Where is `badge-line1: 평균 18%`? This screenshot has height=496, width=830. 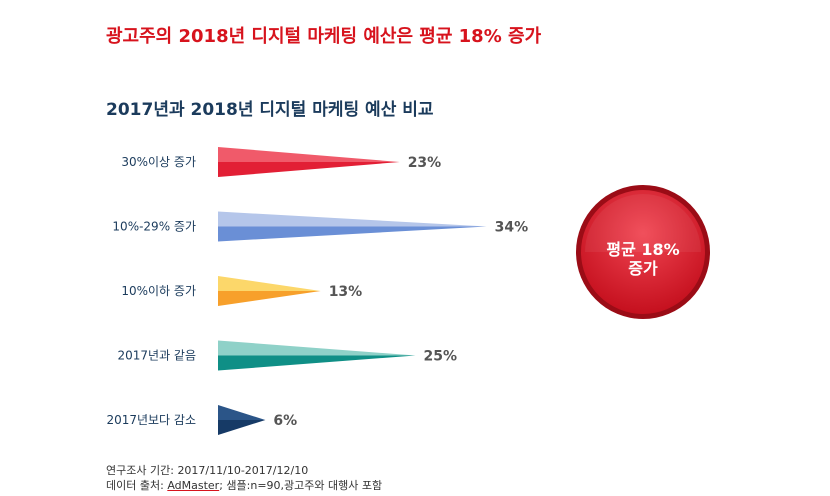
badge-line1: 평균 18% is located at coordinates (643, 249).